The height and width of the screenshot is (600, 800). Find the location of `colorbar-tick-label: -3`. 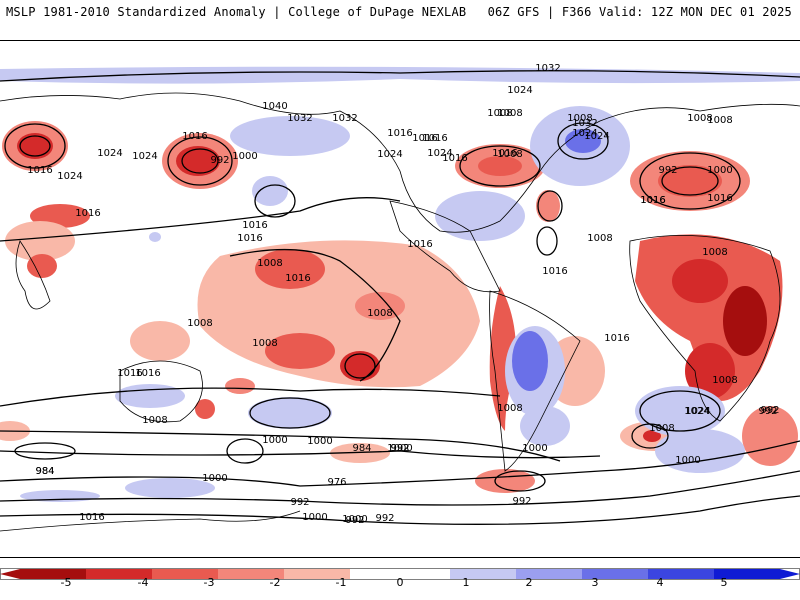

colorbar-tick-label: -3 is located at coordinates (209, 582).